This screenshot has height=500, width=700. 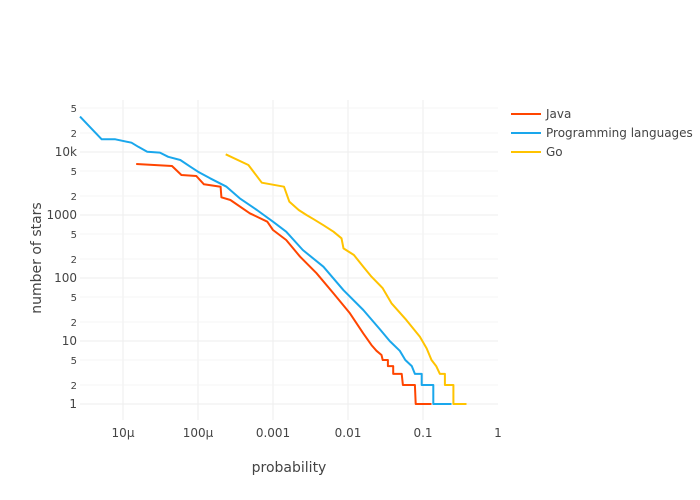 I want to click on x-tick-label: 0.1, so click(x=422, y=433).